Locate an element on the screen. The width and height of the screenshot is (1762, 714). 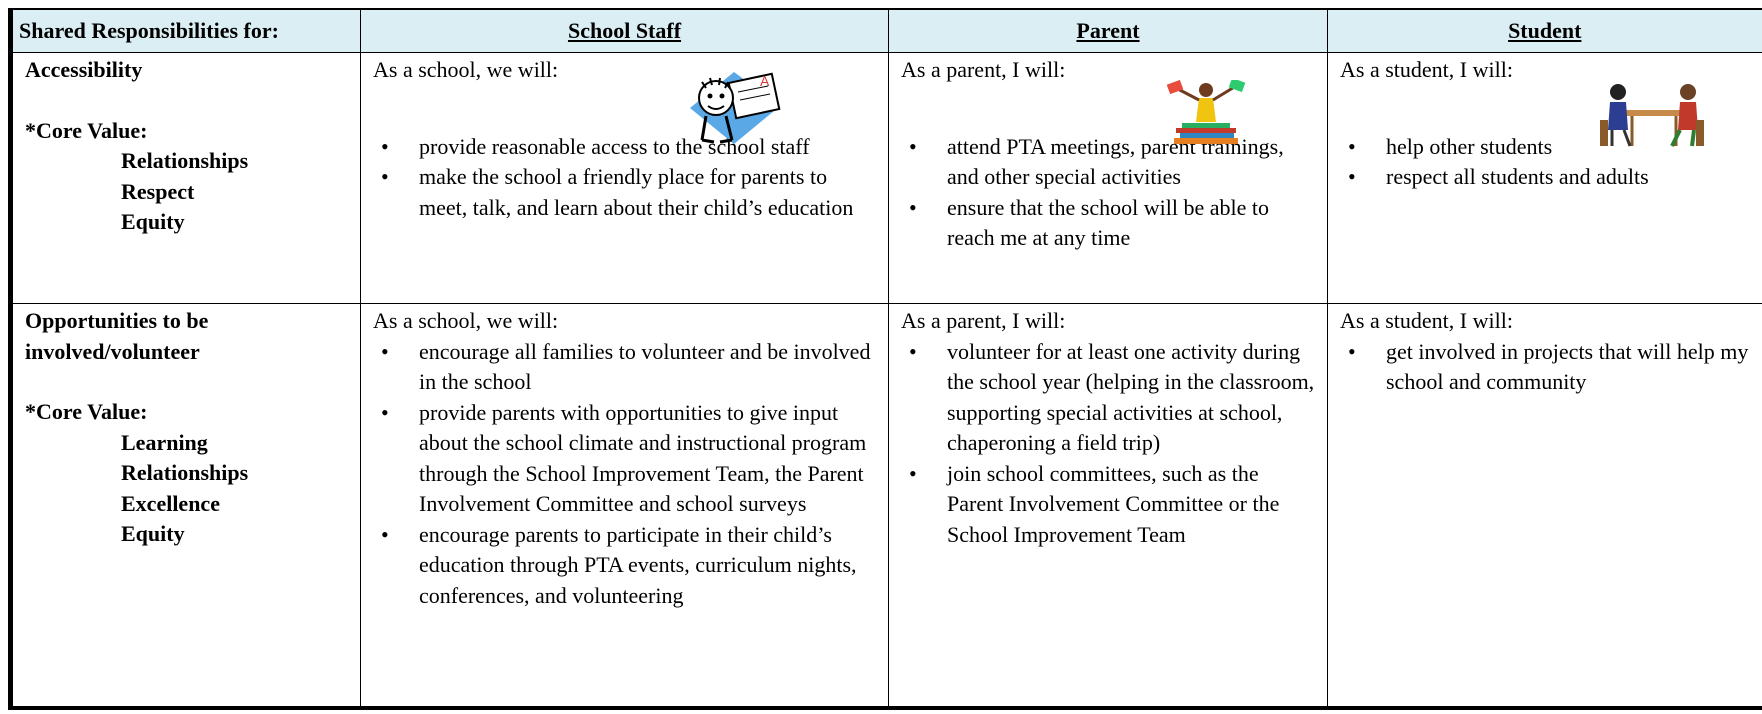
core-value: Excellence is located at coordinates (170, 503).